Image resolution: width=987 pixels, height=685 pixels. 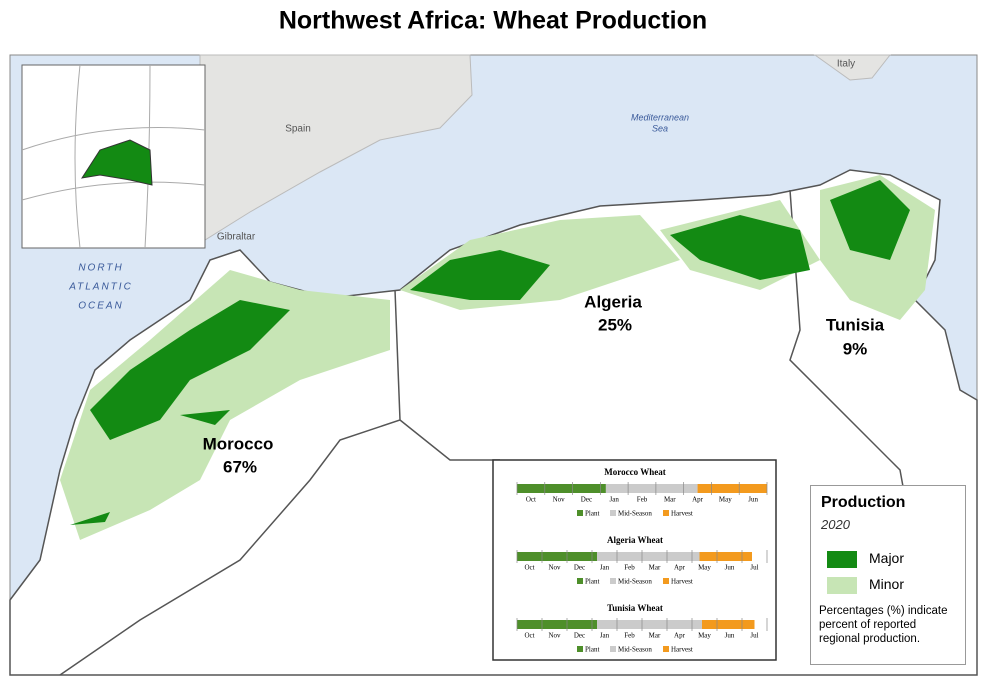 I want to click on calendar-title: Morocco Wheat, so click(x=634, y=472).